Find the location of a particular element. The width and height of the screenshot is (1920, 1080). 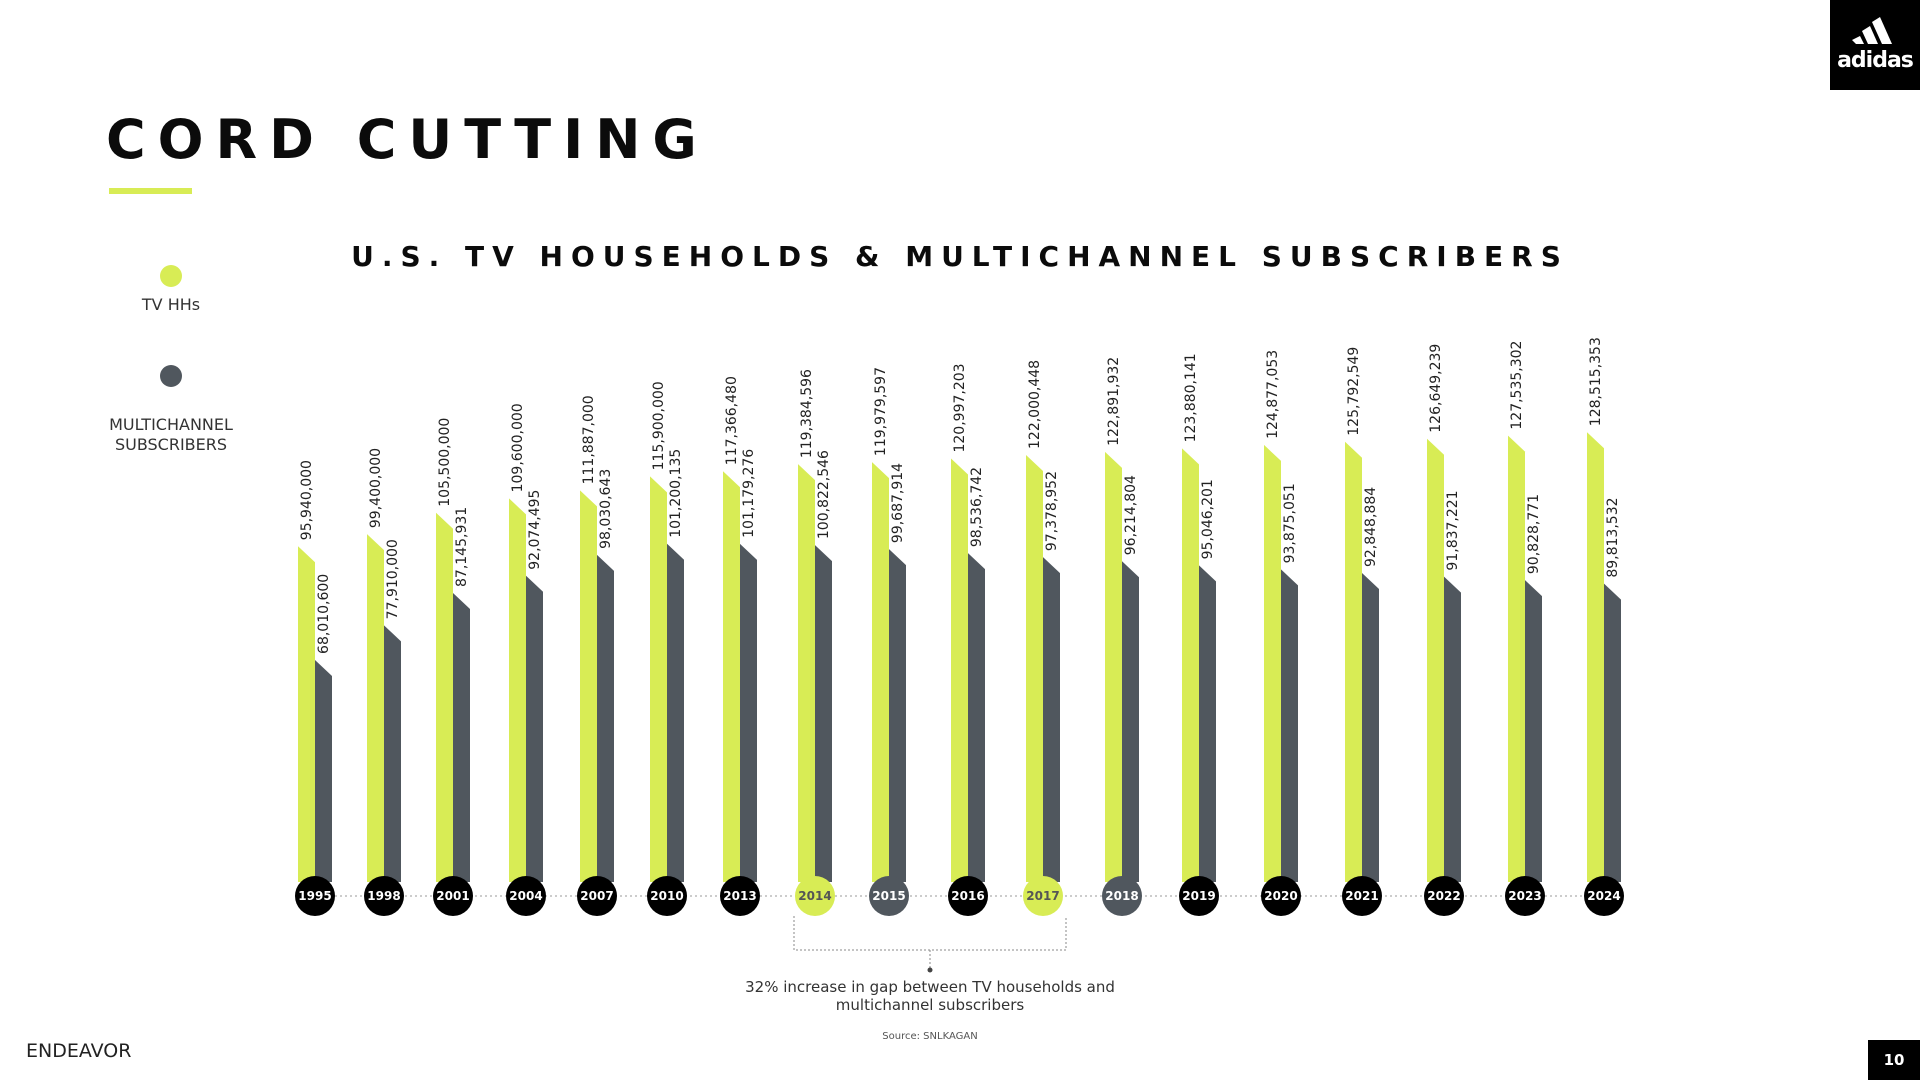

tick-label-2016: 2016 is located at coordinates (967, 896).